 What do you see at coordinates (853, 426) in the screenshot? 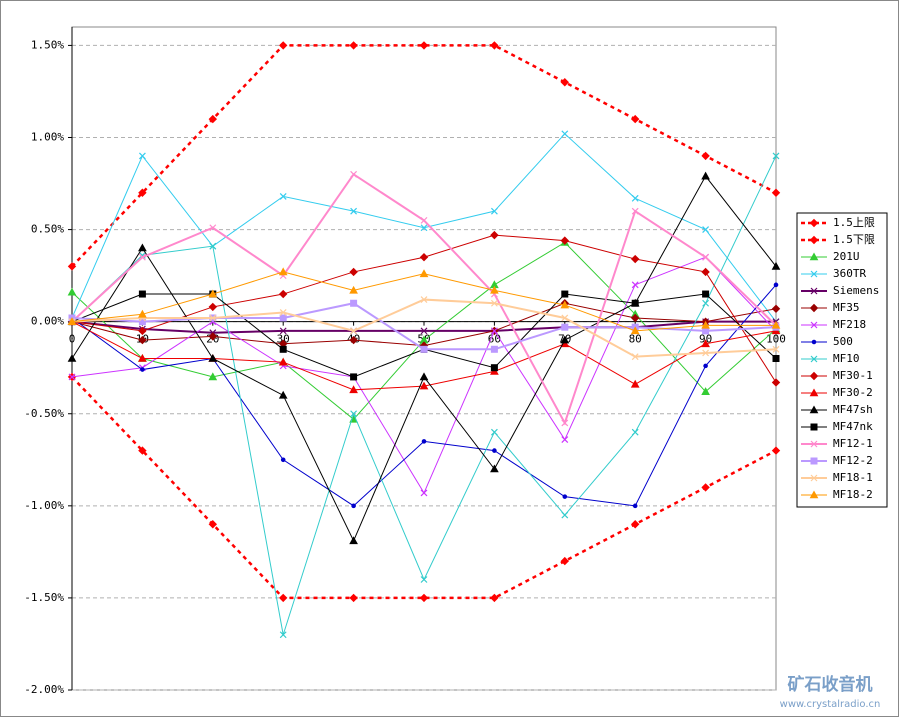
I see `legend-label: MF47nk` at bounding box center [853, 426].